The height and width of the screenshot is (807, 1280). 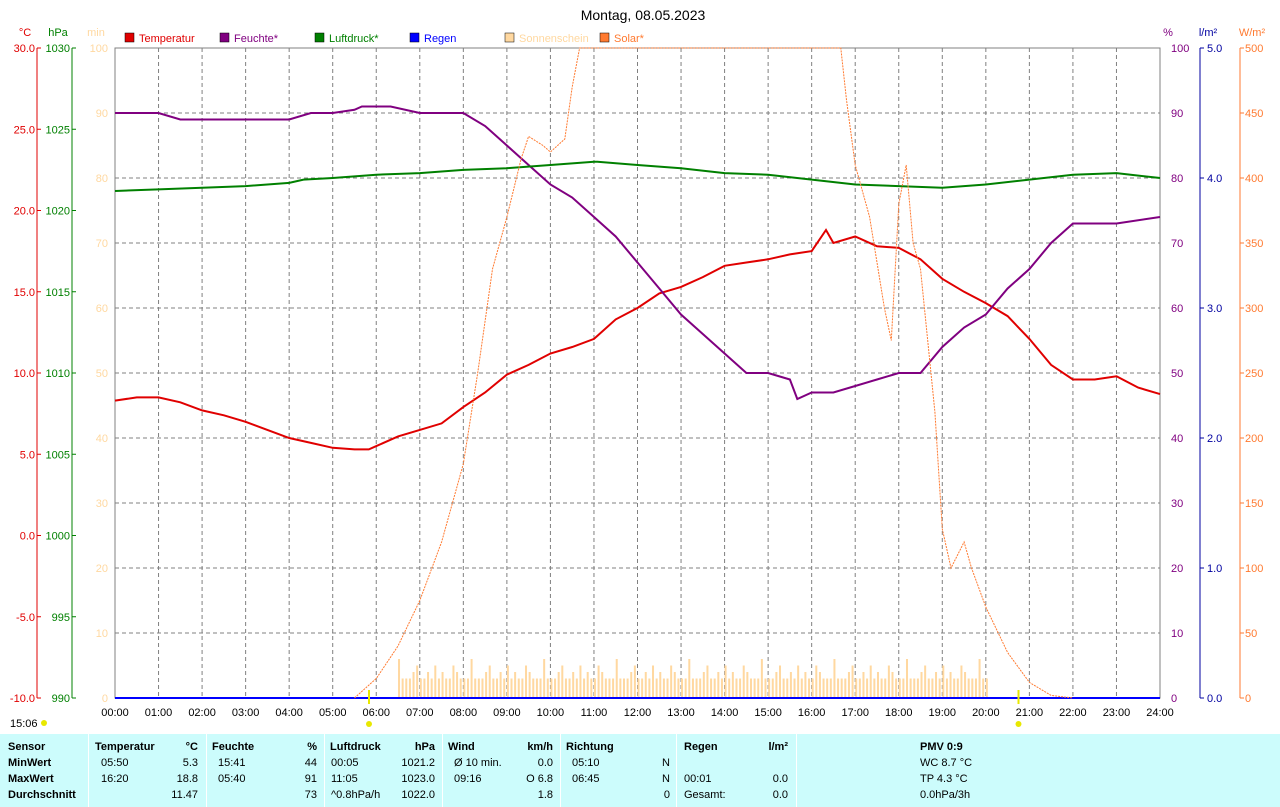 I want to click on min-tick: 90, so click(x=102, y=114).